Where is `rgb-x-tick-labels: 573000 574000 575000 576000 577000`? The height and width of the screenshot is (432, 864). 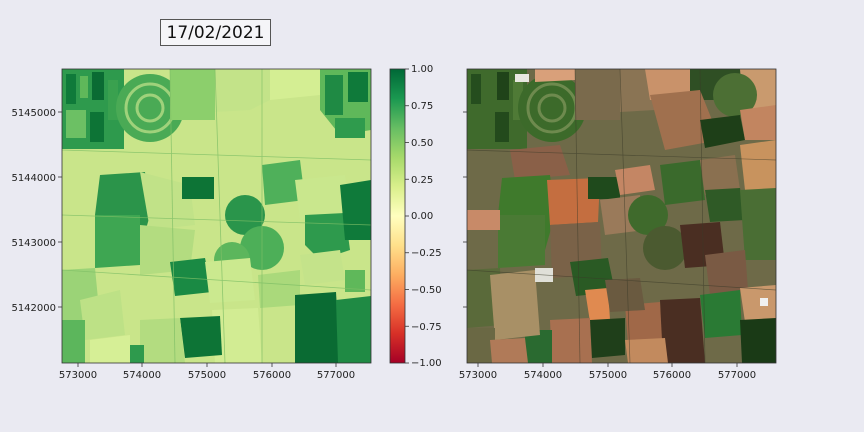 rgb-x-tick-labels: 573000 574000 575000 576000 577000 is located at coordinates (607, 375).